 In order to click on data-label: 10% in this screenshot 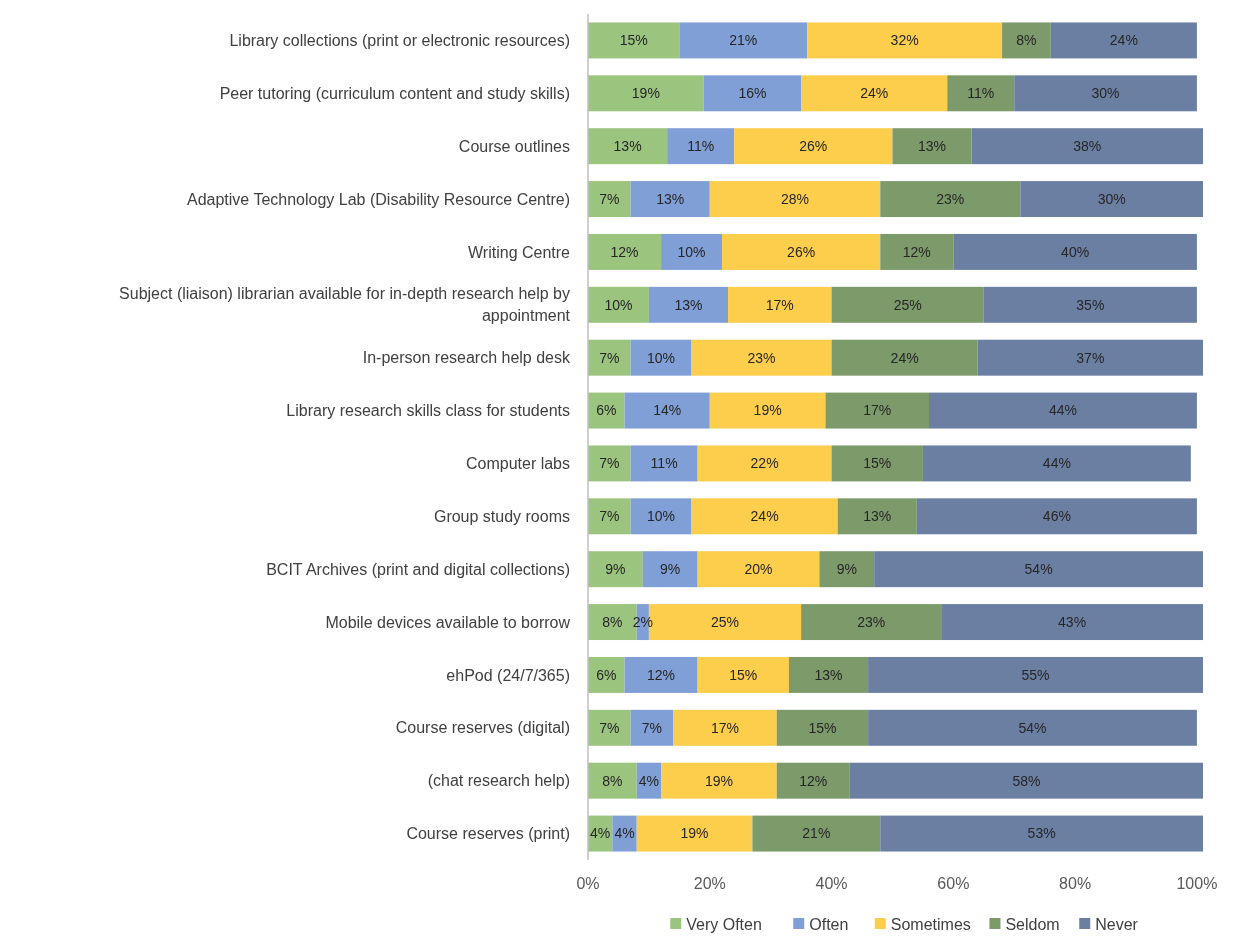, I will do `click(661, 516)`.